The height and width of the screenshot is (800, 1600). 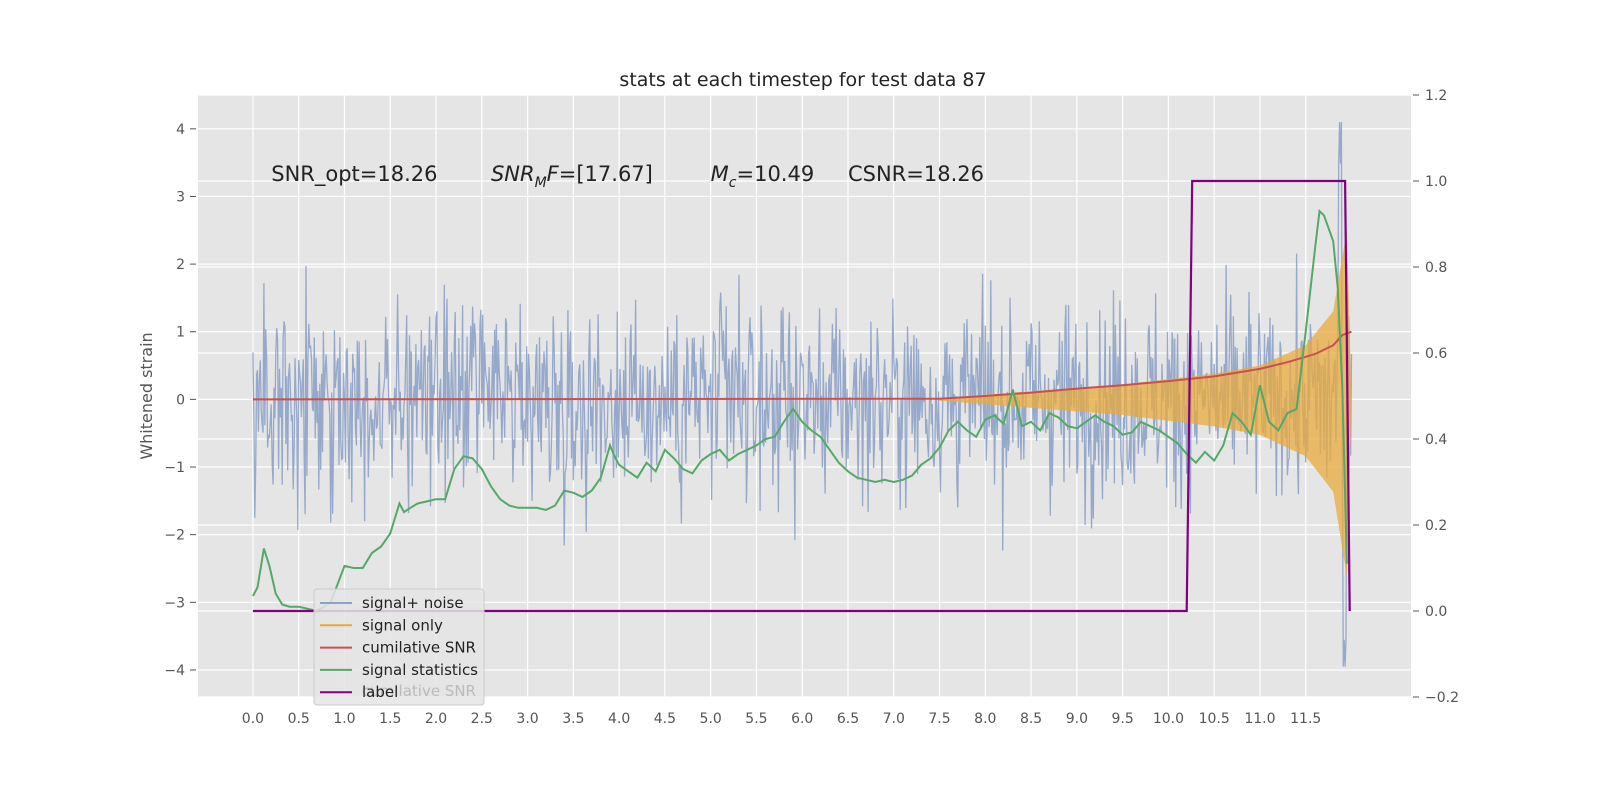 I want to click on y2-tick-label: 0.6, so click(x=1436, y=354).